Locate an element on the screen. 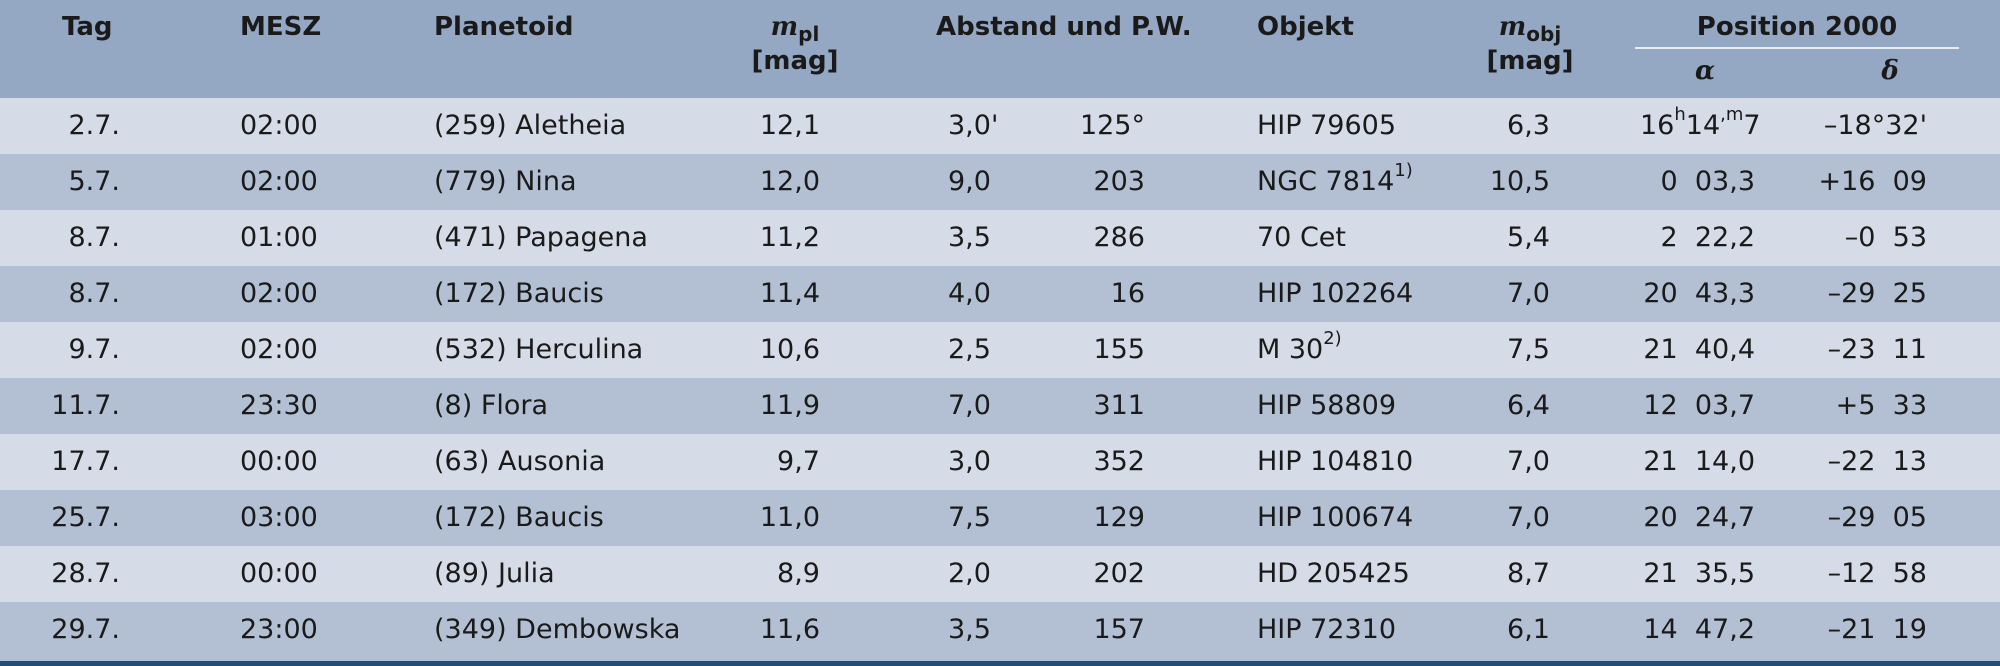 This screenshot has width=2000, height=666. cell-planetoid: (8) Flora is located at coordinates (491, 405).